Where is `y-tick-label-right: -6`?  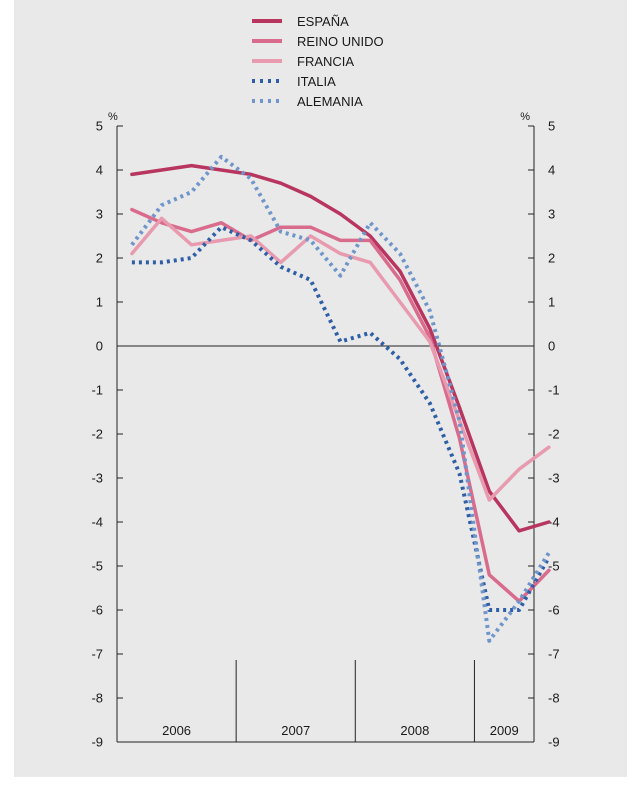
y-tick-label-right: -6 is located at coordinates (554, 610).